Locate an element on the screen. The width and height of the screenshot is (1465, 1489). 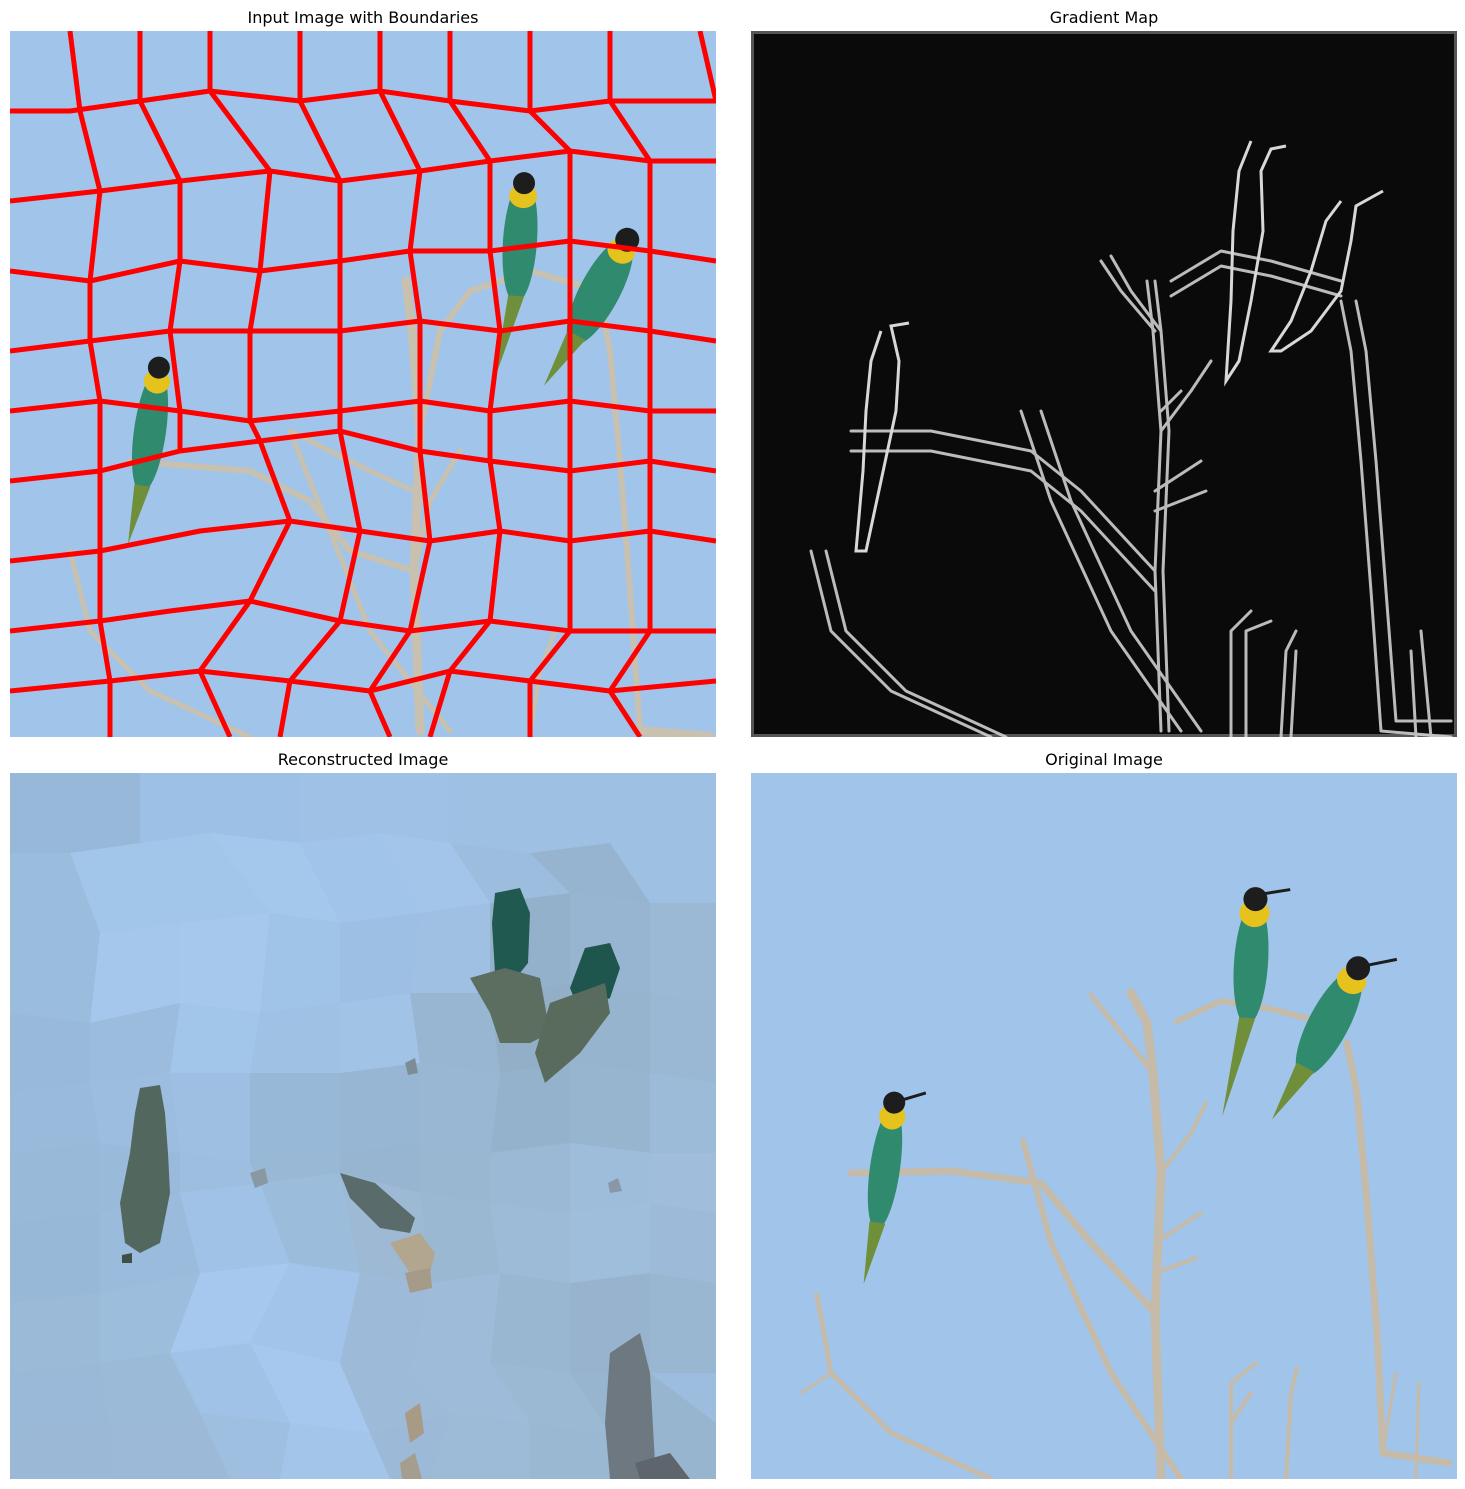
gradient-edges is located at coordinates (1131, 493).